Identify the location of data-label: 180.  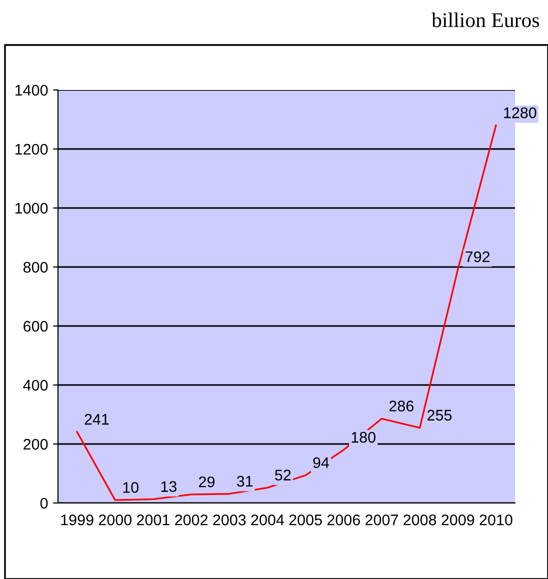
(364, 437).